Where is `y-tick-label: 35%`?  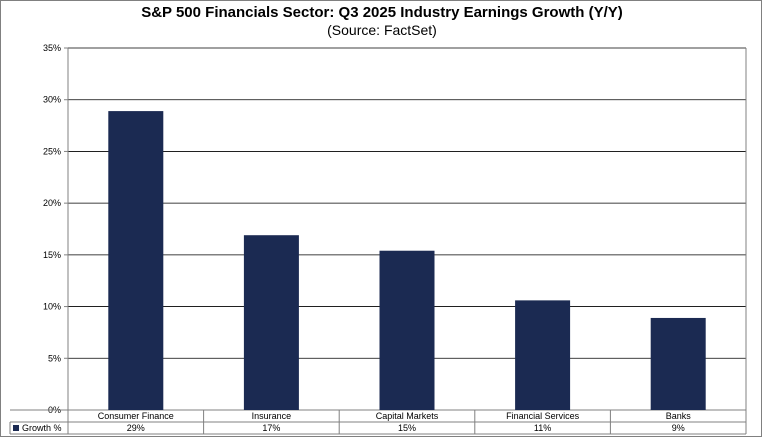
y-tick-label: 35% is located at coordinates (52, 48).